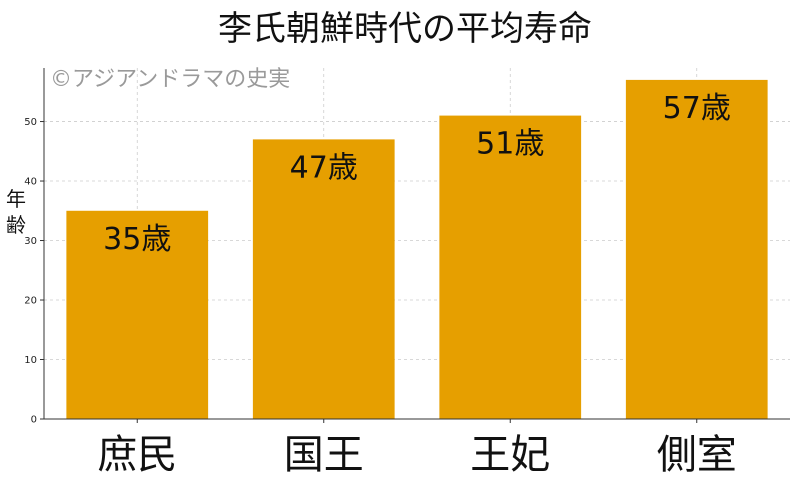 The width and height of the screenshot is (800, 500). Describe the element at coordinates (323, 279) in the screenshot. I see `bar-国王` at that location.